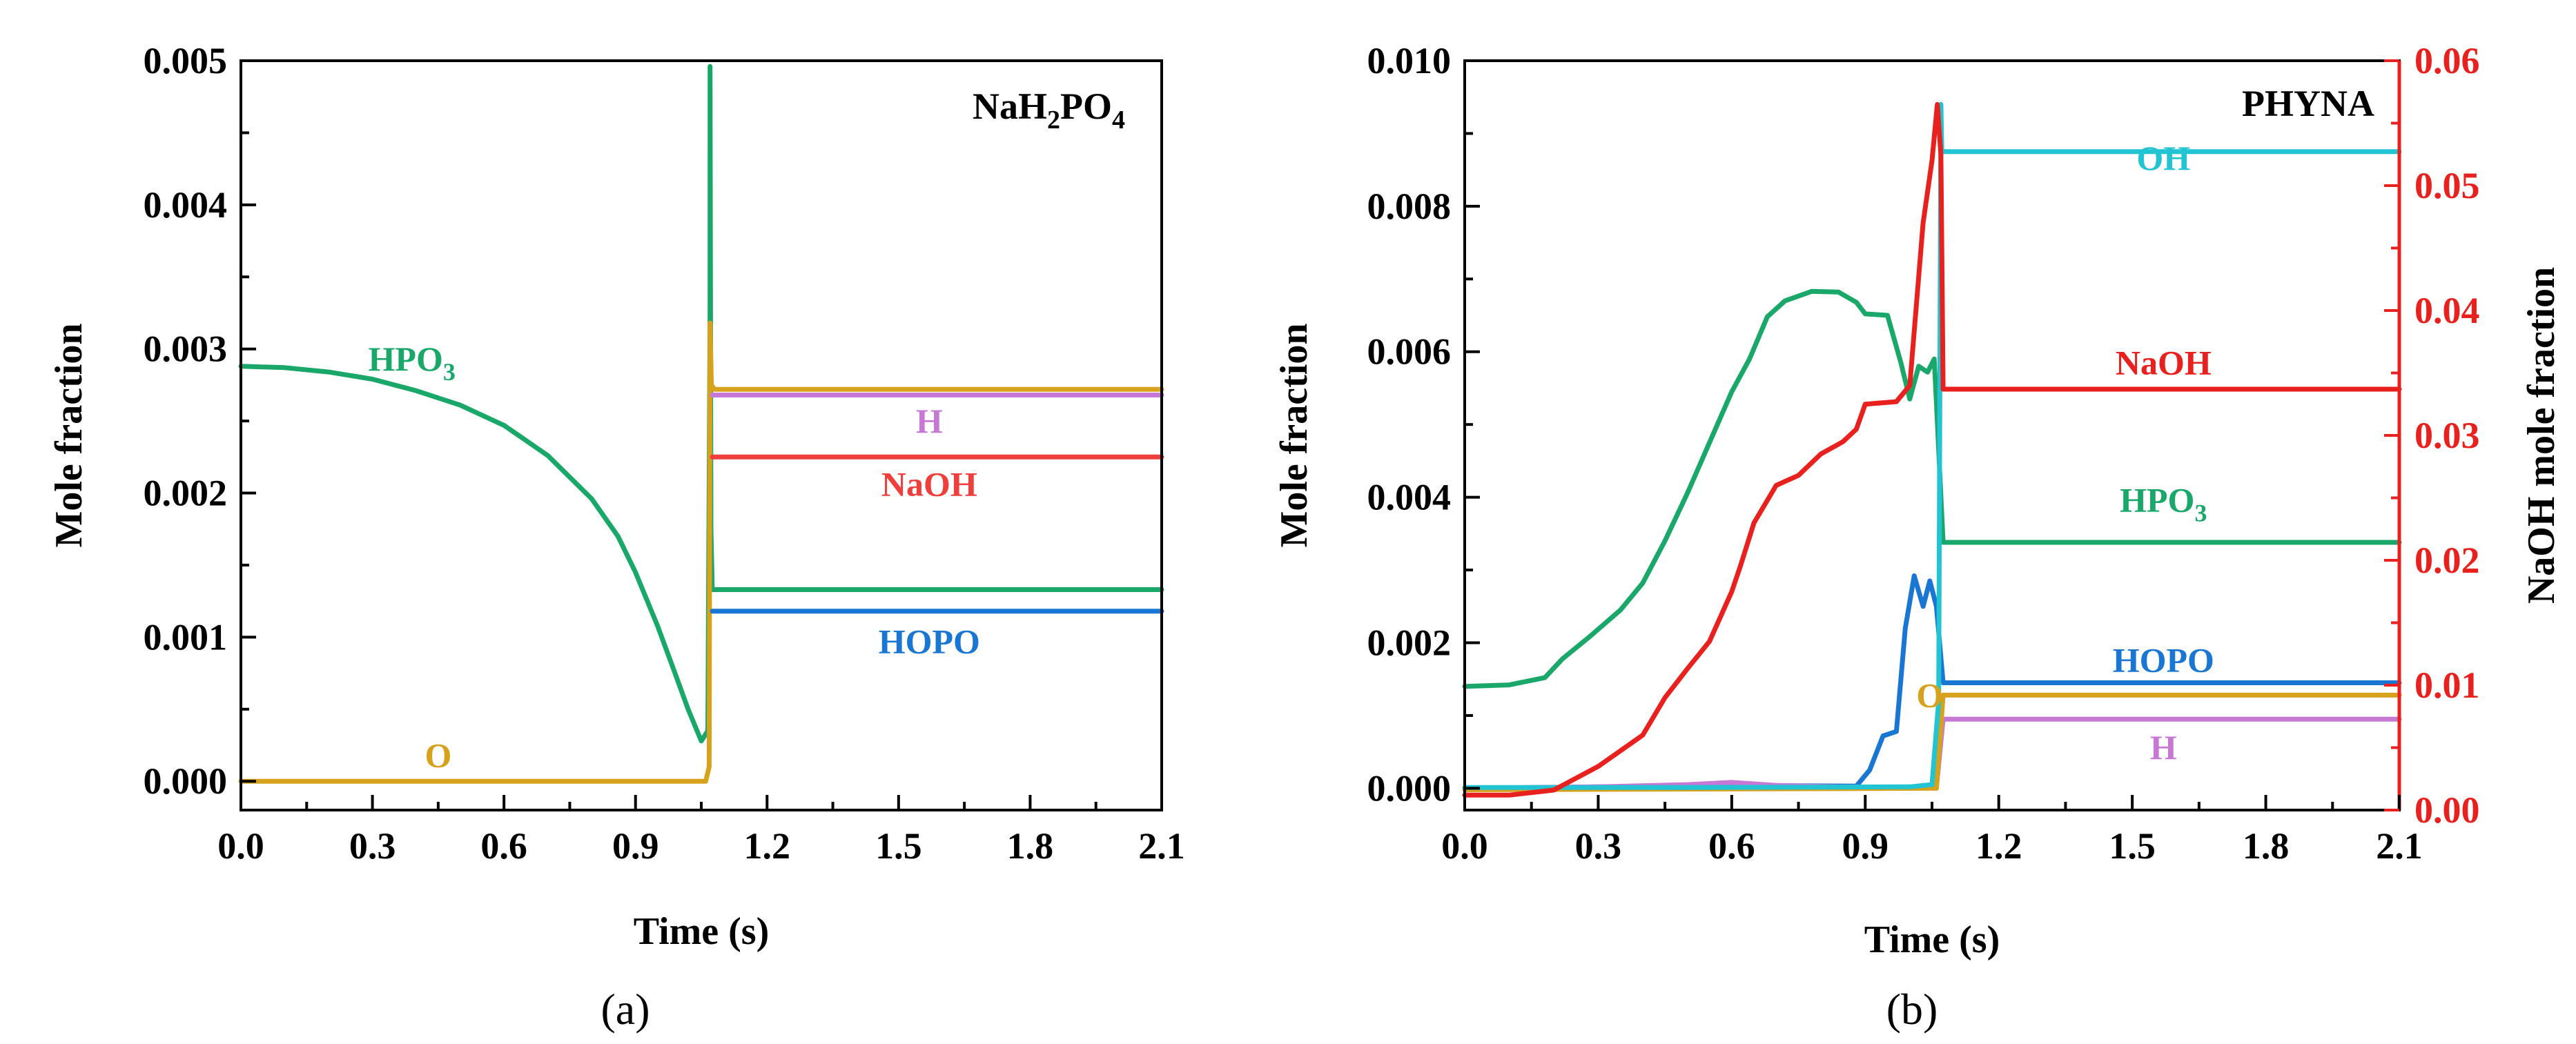 The image size is (2576, 1044). Describe the element at coordinates (69, 436) in the screenshot. I see `panel-a-y-axis-title: Mole fraction` at that location.